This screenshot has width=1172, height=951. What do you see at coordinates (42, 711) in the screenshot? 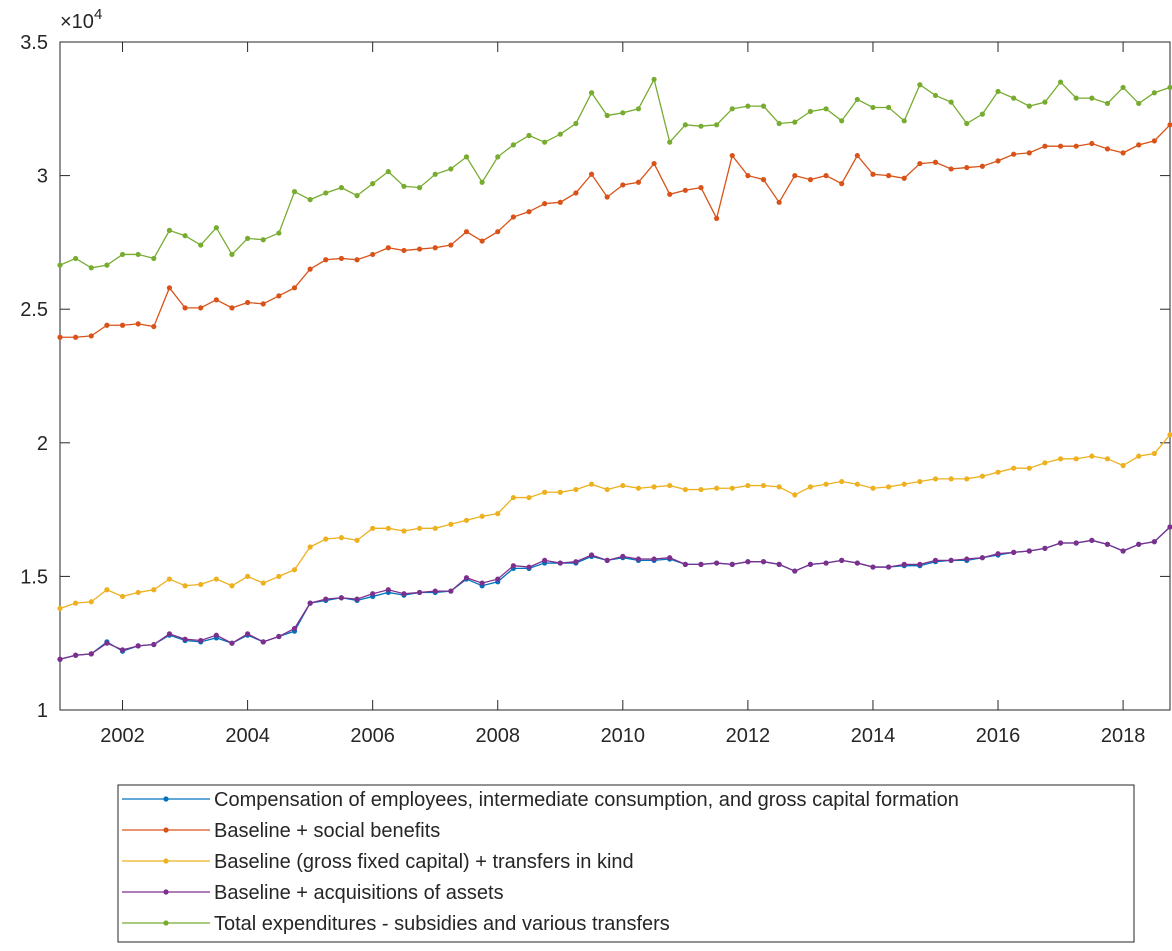
I see `y-tick-label: 1` at bounding box center [42, 711].